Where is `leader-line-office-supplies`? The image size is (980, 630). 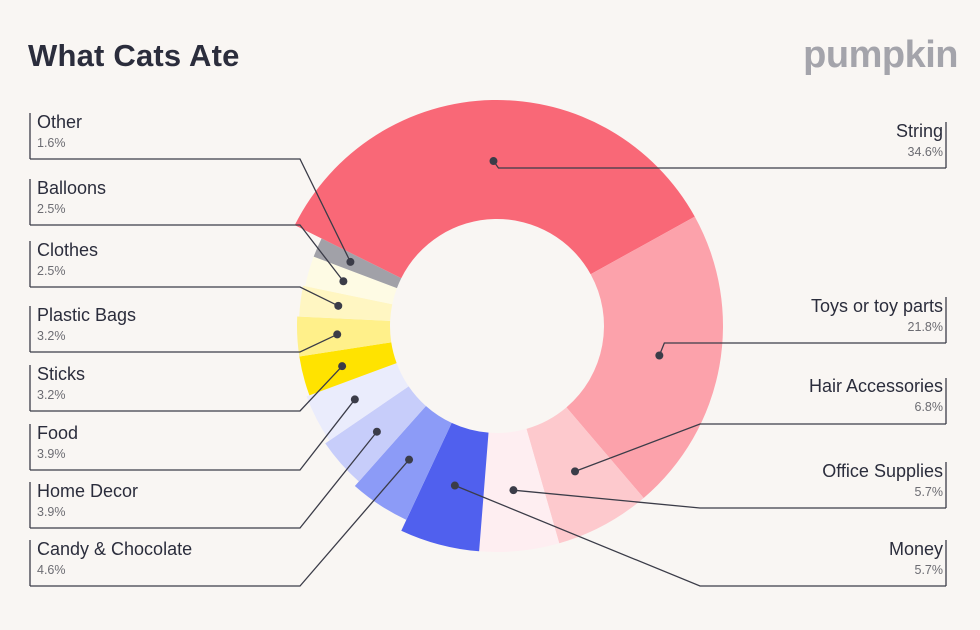 leader-line-office-supplies is located at coordinates (729, 499).